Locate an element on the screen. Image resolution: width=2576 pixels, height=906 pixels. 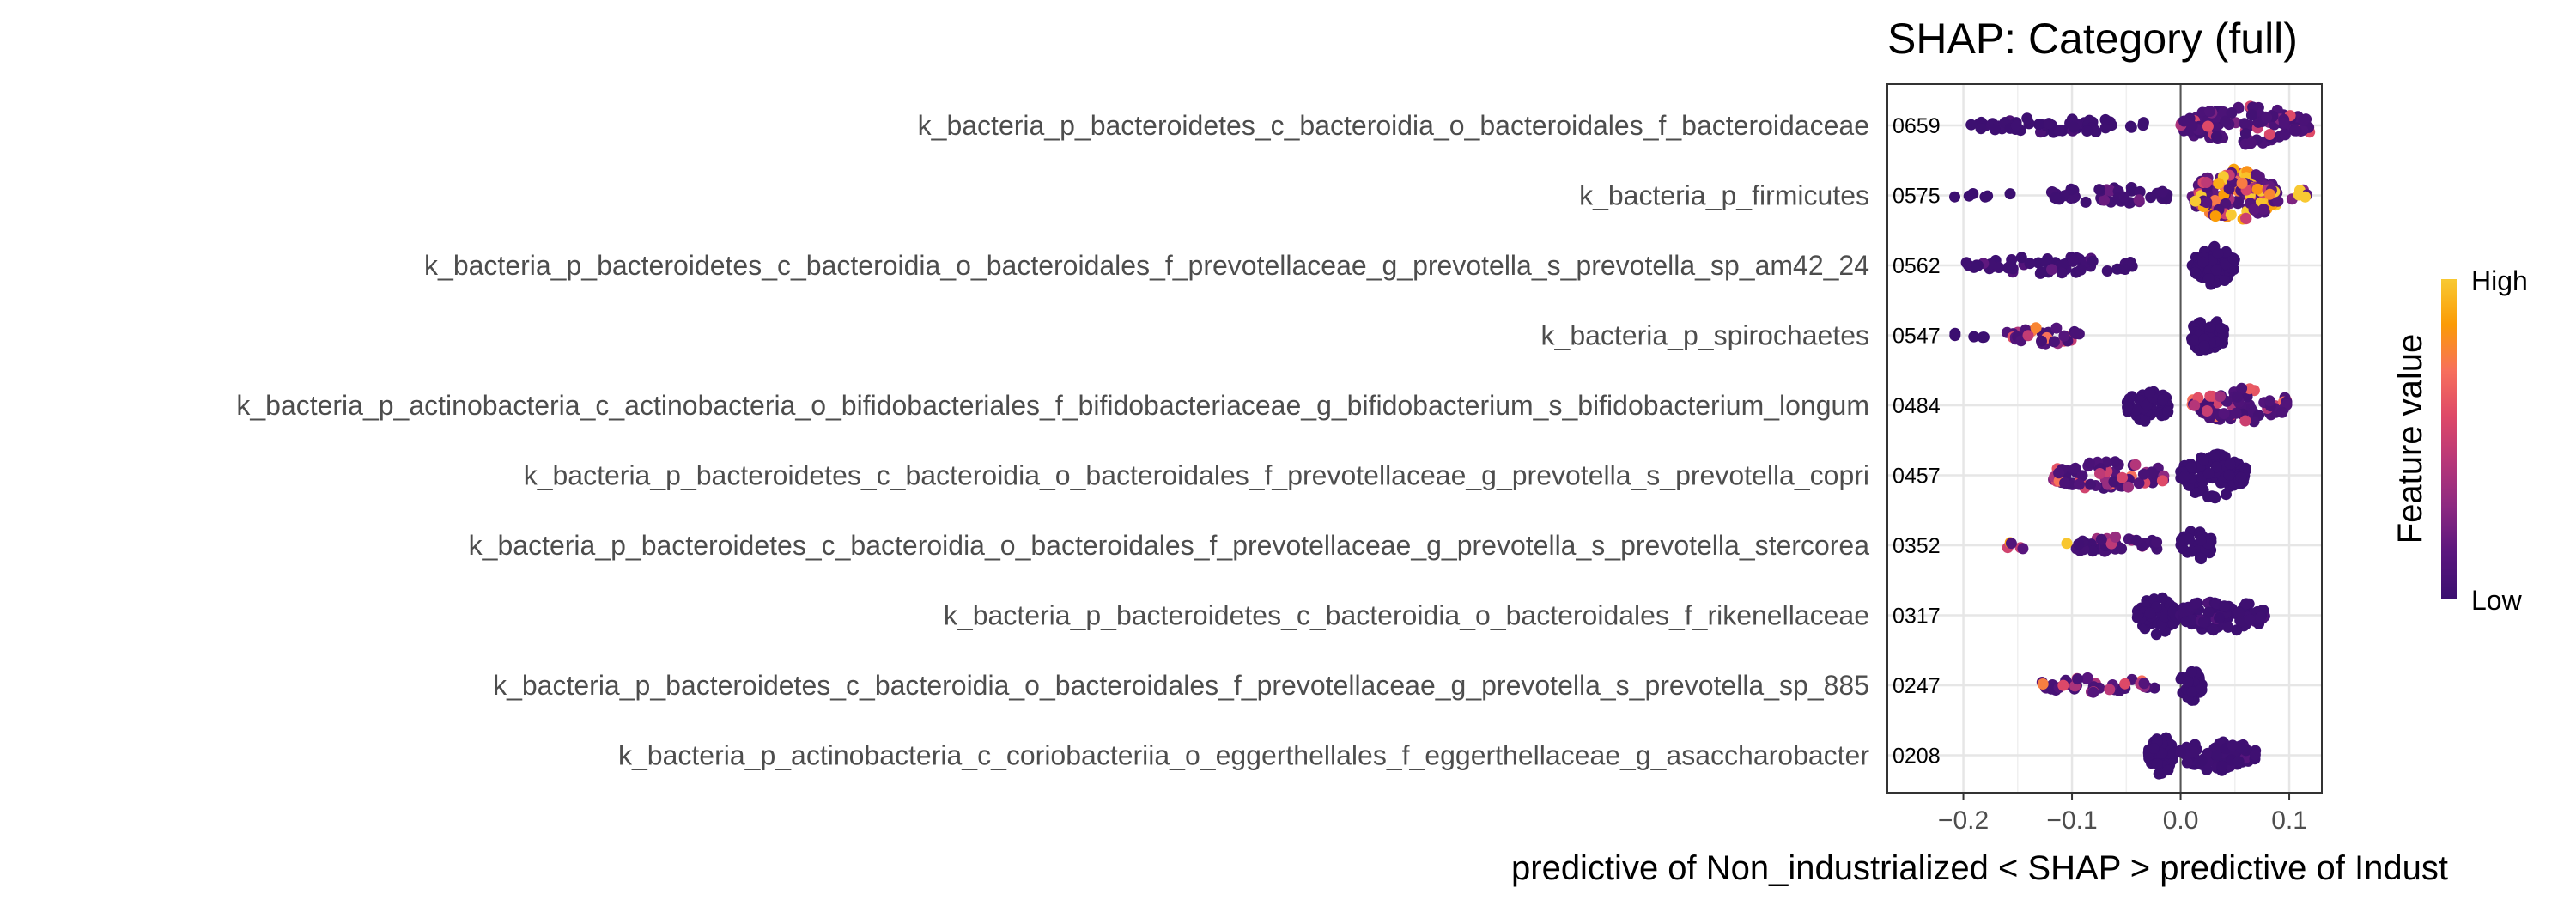
x-tick-label: −0.1 is located at coordinates (2071, 821).